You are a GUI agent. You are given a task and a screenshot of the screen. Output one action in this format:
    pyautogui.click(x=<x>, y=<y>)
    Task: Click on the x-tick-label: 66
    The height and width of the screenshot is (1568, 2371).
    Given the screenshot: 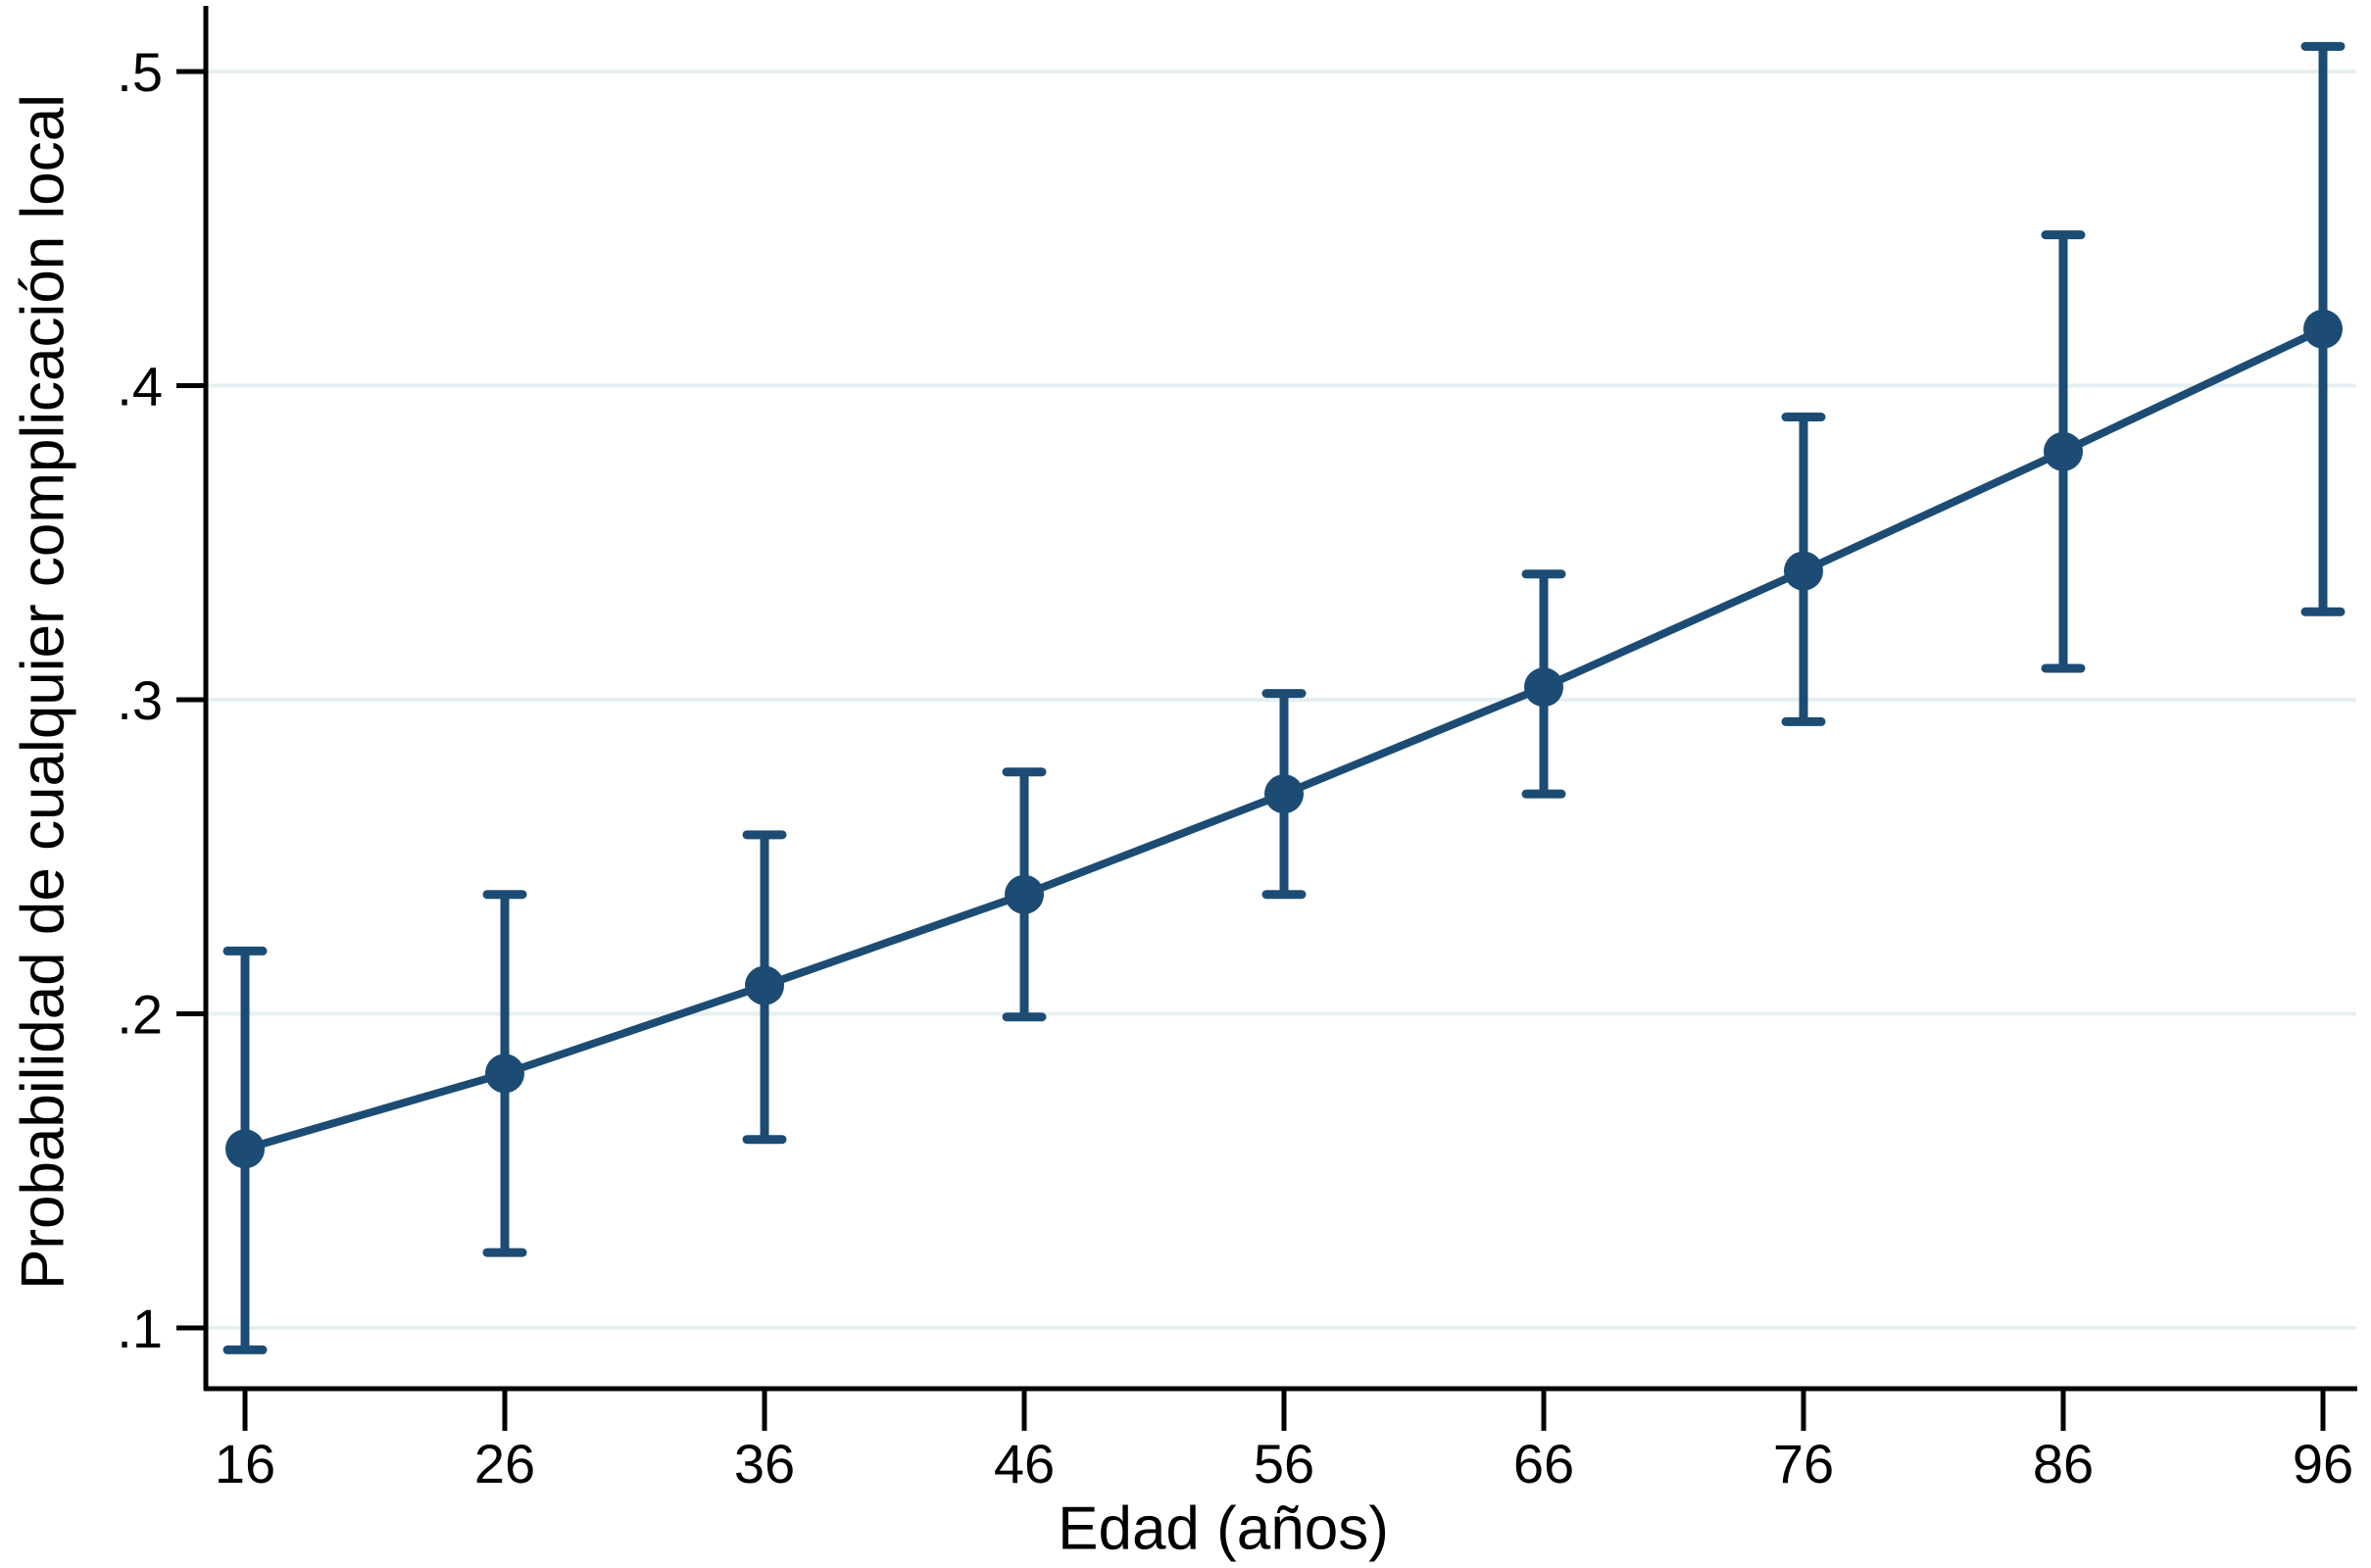 What is the action you would take?
    pyautogui.click(x=1544, y=1464)
    